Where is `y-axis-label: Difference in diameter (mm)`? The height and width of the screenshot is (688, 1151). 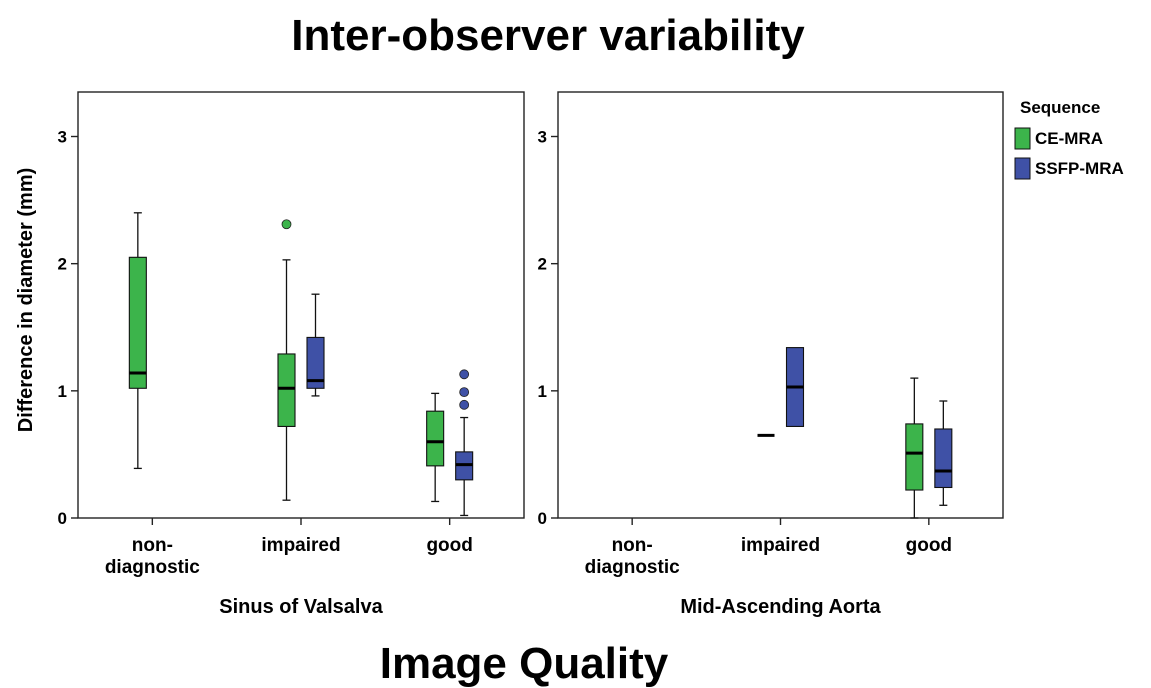
y-axis-label: Difference in diameter (mm) is located at coordinates (26, 300).